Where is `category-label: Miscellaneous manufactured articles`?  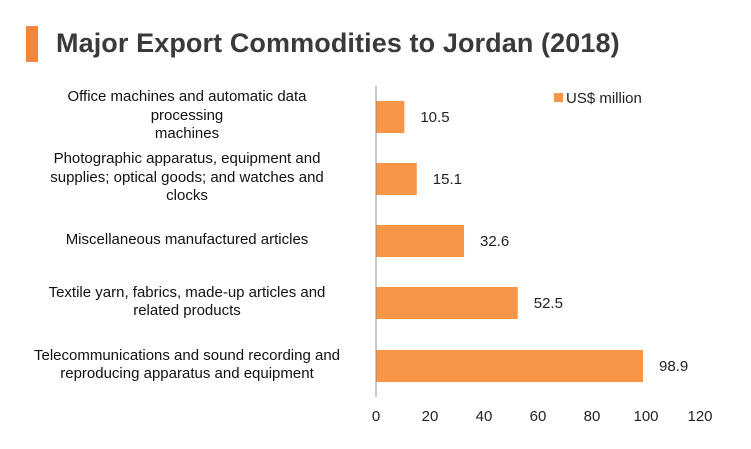
category-label: Miscellaneous manufactured articles is located at coordinates (187, 240).